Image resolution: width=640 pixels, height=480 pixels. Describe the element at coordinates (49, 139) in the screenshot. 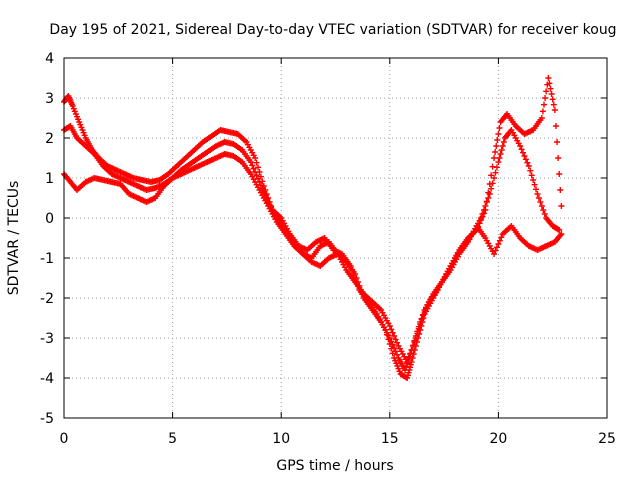

I see `y-tick-label: 2` at that location.